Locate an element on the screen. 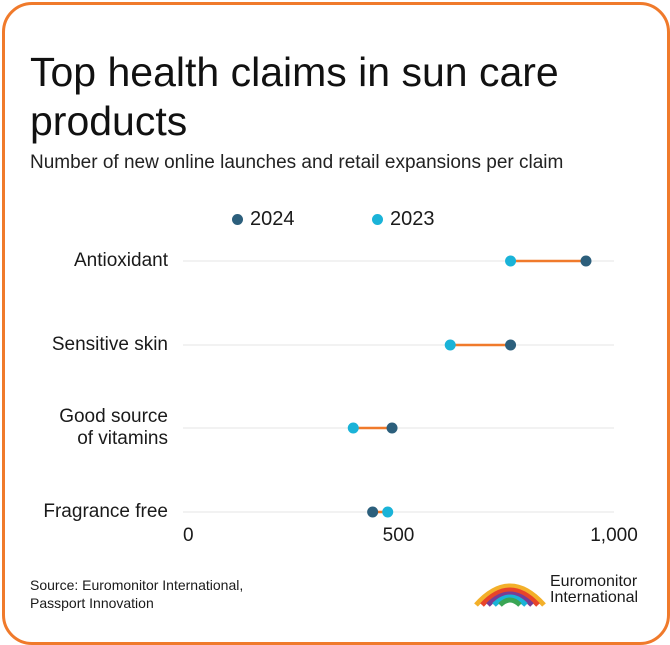 The width and height of the screenshot is (670, 645). legend-item-2023: 2023 is located at coordinates (403, 219).